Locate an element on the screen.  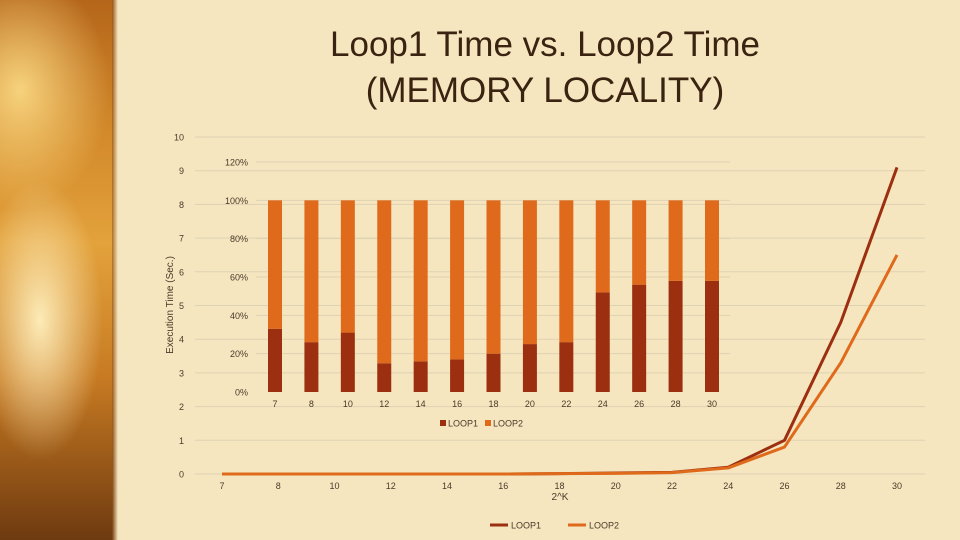
slide-background-edge is located at coordinates (115, 270).